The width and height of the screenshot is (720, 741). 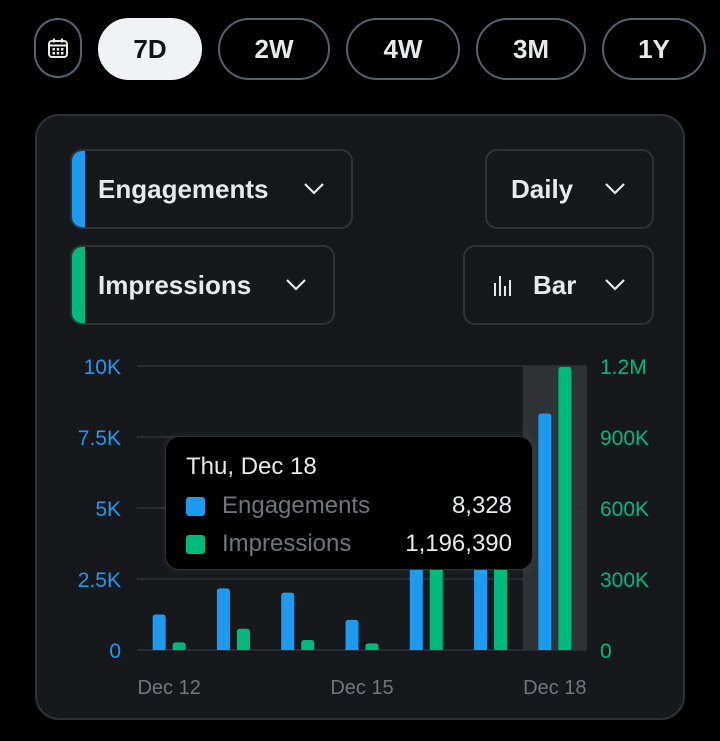 I want to click on y-right-tick-label: 300K, so click(x=624, y=580).